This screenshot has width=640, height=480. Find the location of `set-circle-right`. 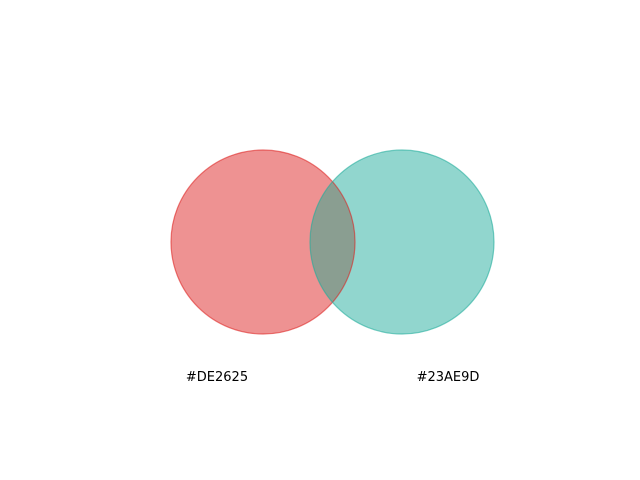

set-circle-right is located at coordinates (402, 242).